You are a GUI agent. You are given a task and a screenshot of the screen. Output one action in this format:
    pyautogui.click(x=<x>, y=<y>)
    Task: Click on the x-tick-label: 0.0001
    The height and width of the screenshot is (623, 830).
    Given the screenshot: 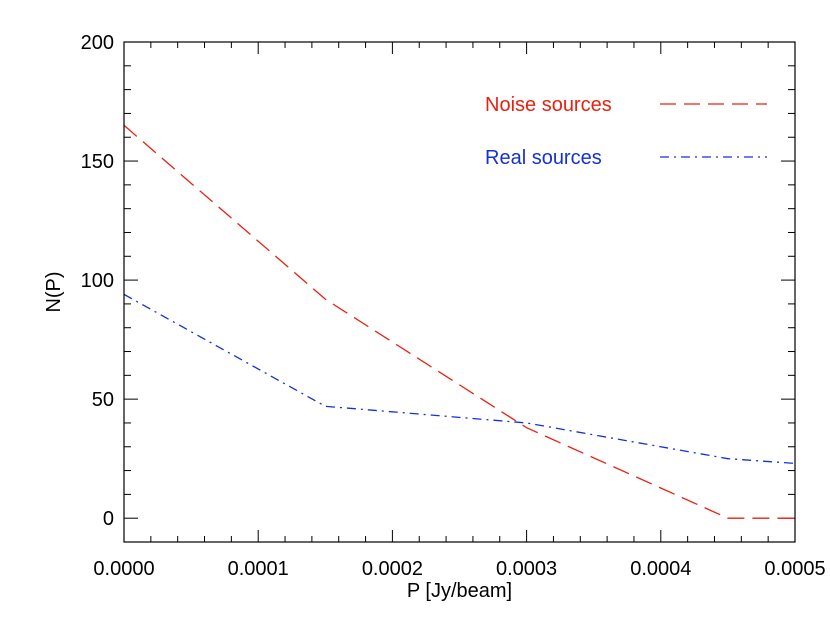 What is the action you would take?
    pyautogui.click(x=258, y=569)
    